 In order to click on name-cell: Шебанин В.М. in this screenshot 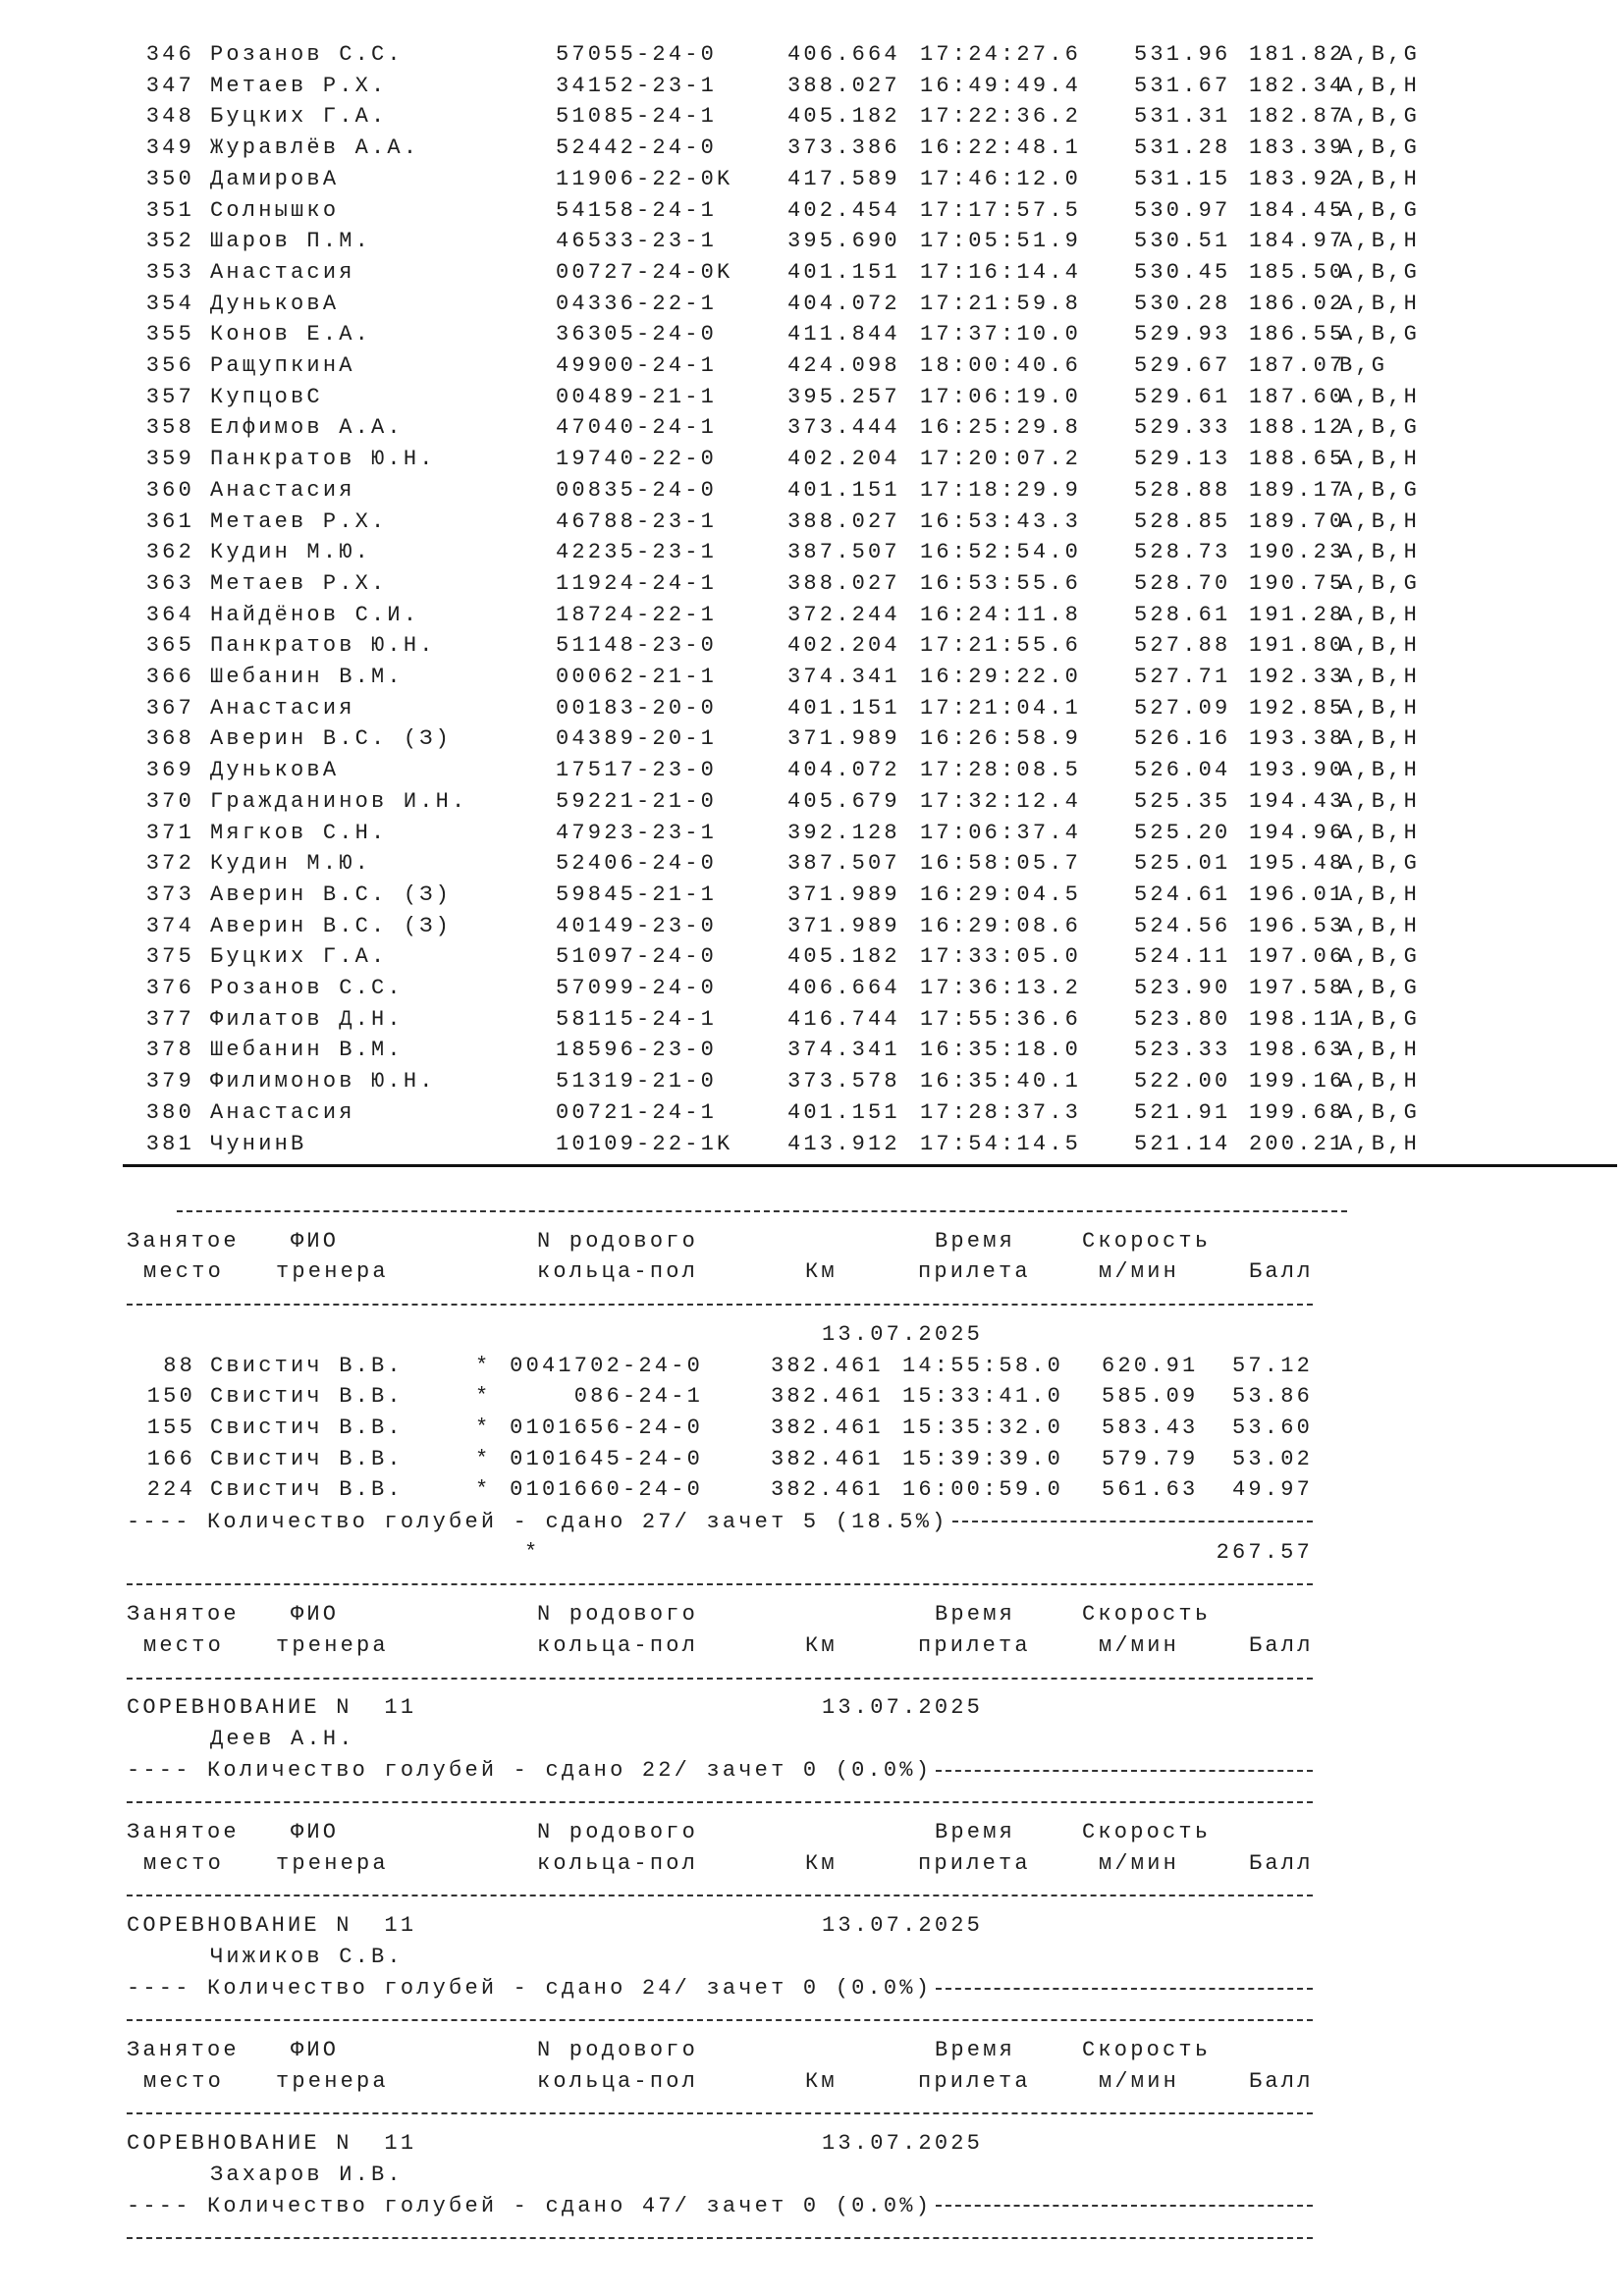, I will do `click(307, 1051)`.